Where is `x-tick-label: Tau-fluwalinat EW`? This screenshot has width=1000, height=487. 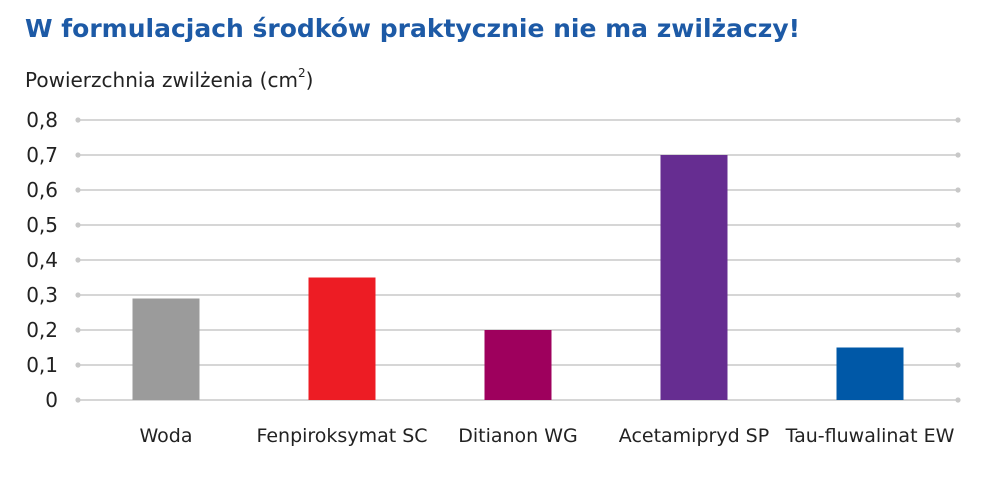 x-tick-label: Tau-fluwalinat EW is located at coordinates (870, 436).